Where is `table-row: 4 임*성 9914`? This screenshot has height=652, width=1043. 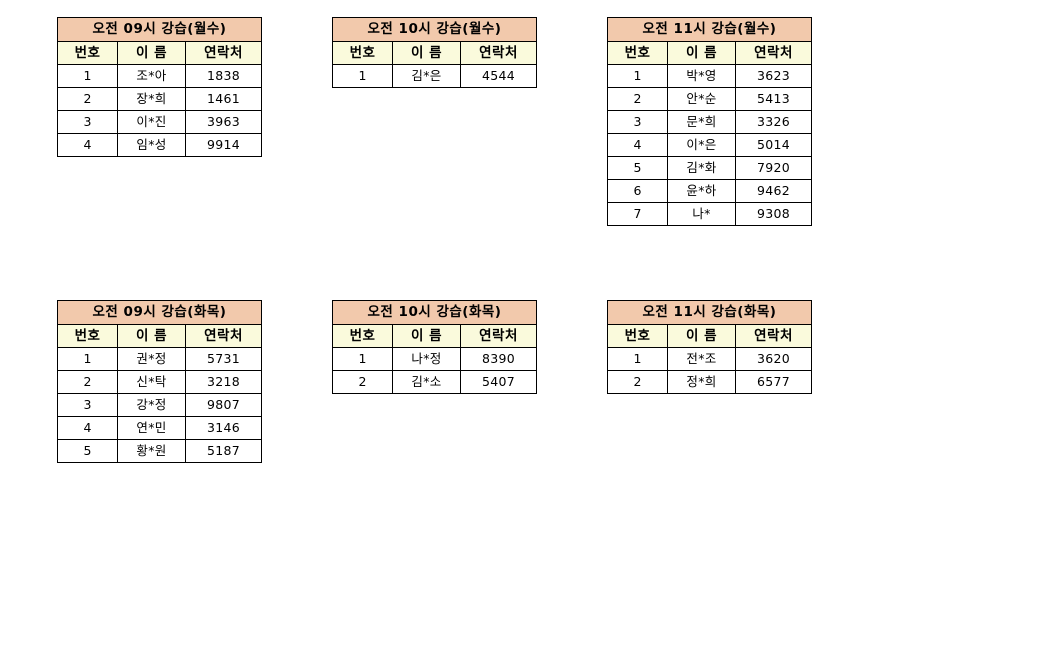
table-row: 4 임*성 9914 is located at coordinates (159, 145).